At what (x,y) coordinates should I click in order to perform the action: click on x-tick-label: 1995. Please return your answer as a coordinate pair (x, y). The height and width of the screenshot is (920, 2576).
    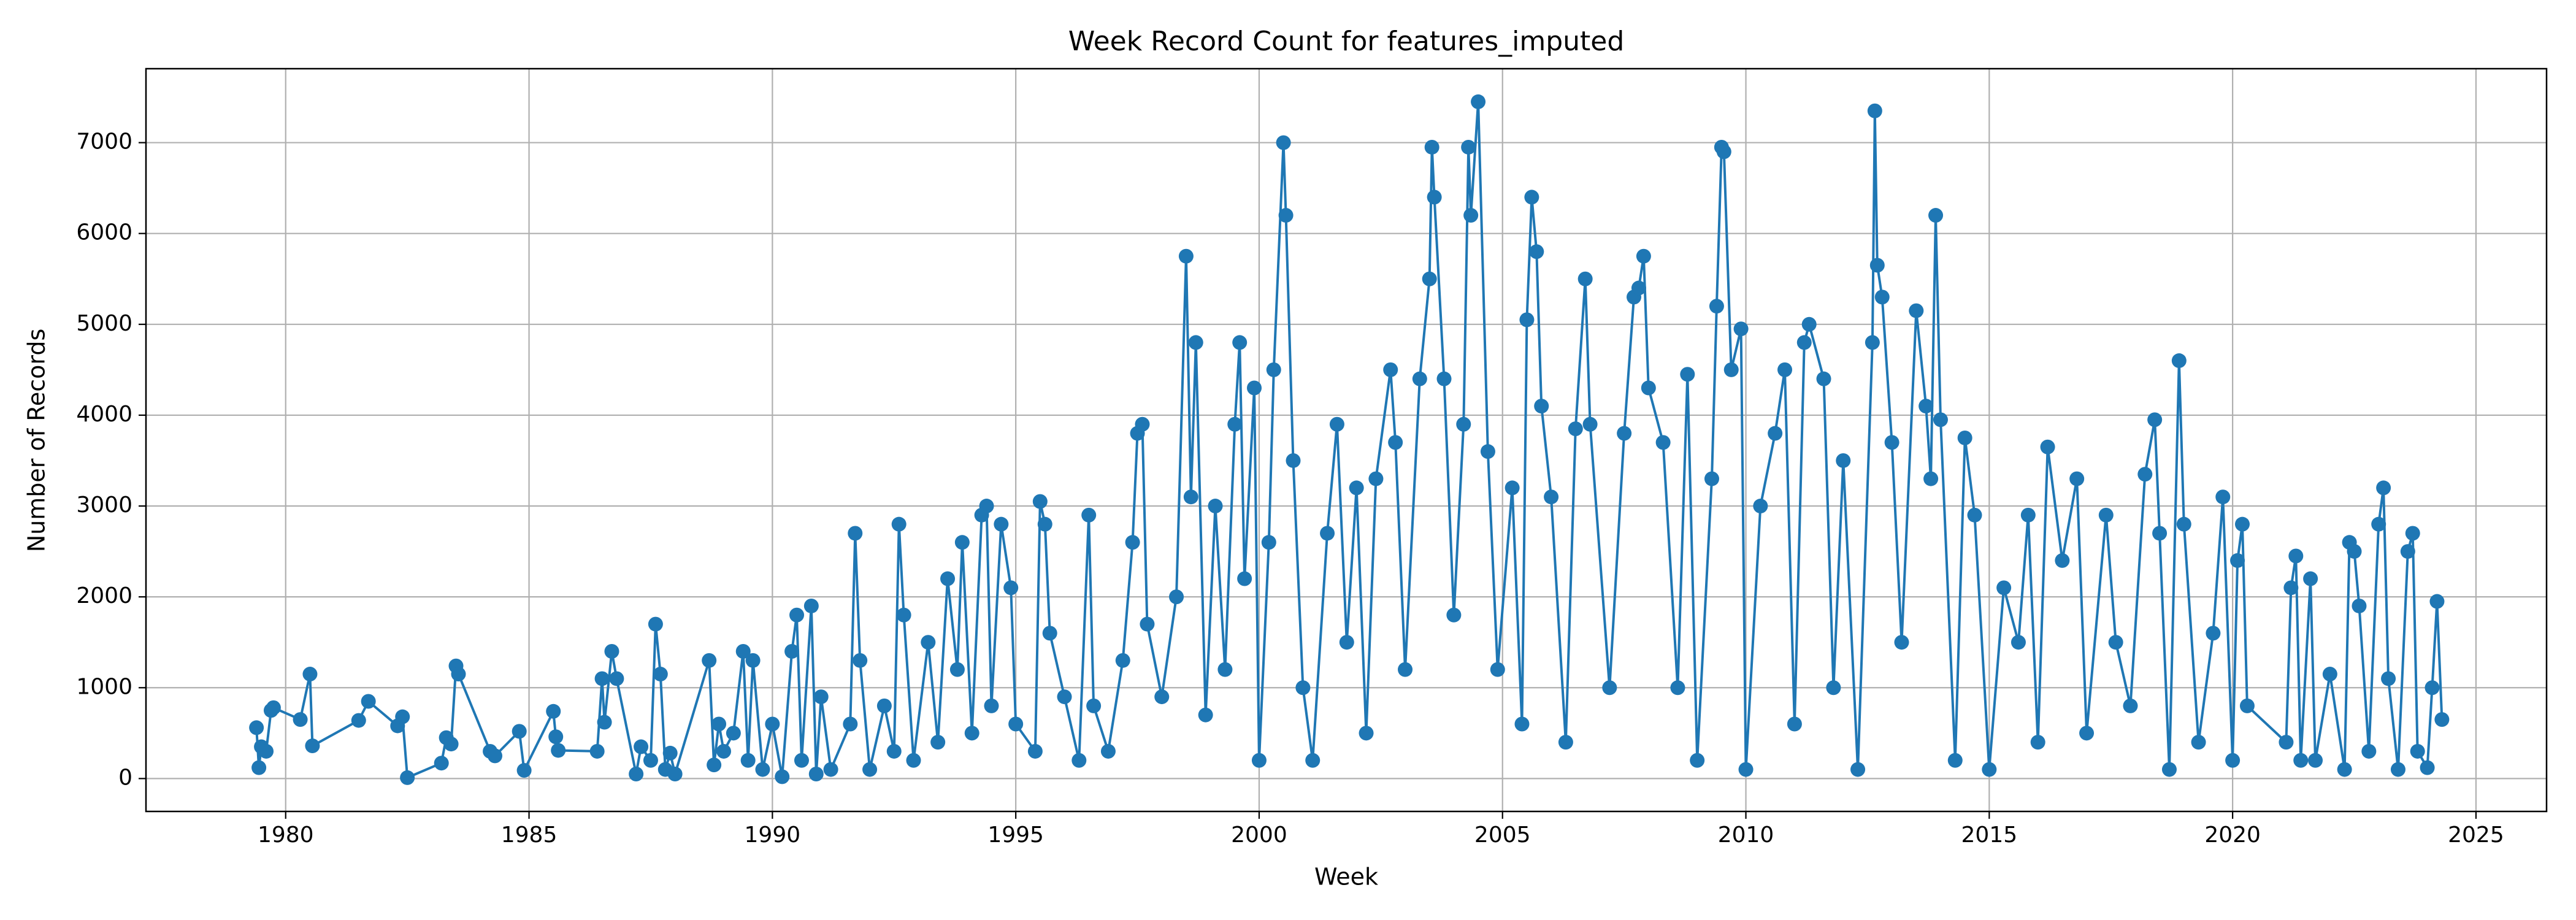
    Looking at the image, I should click on (1015, 835).